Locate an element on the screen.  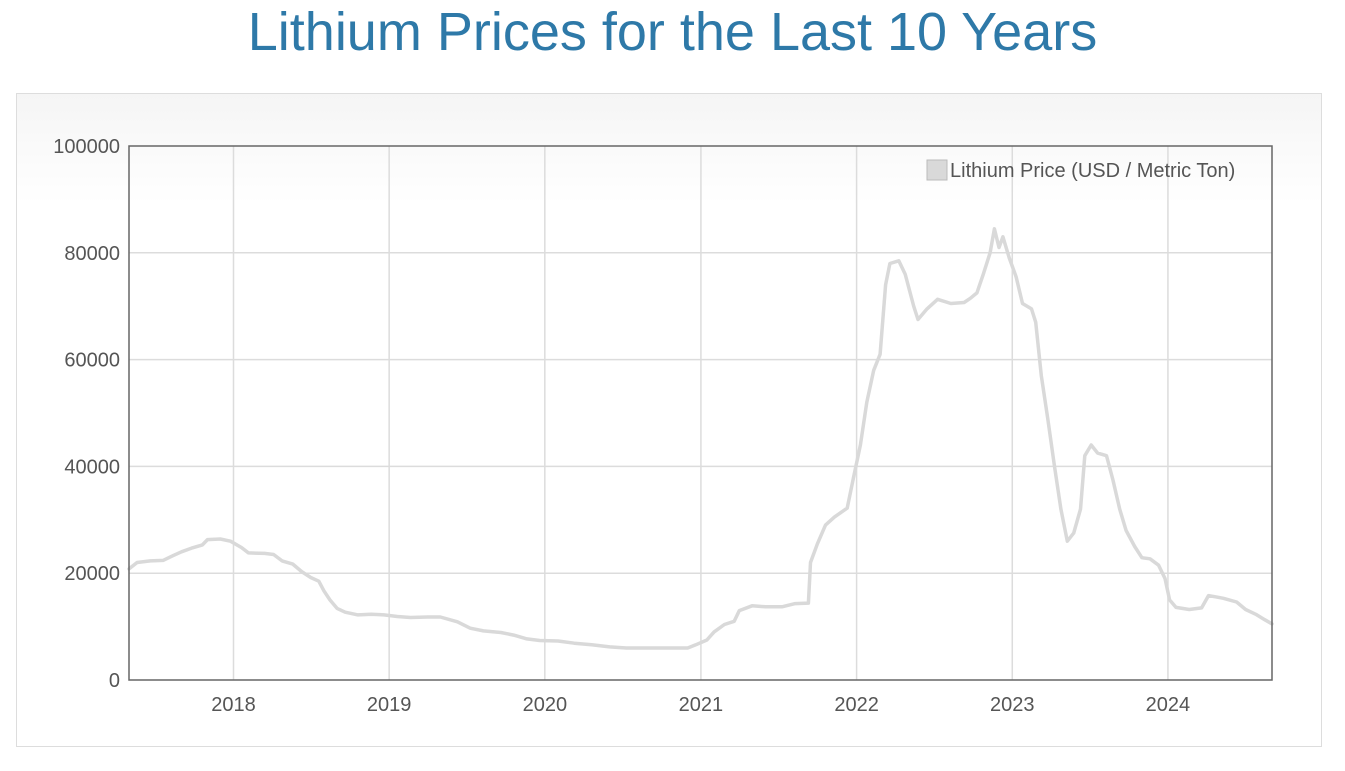
y-tick-label: 0 is located at coordinates (114, 681).